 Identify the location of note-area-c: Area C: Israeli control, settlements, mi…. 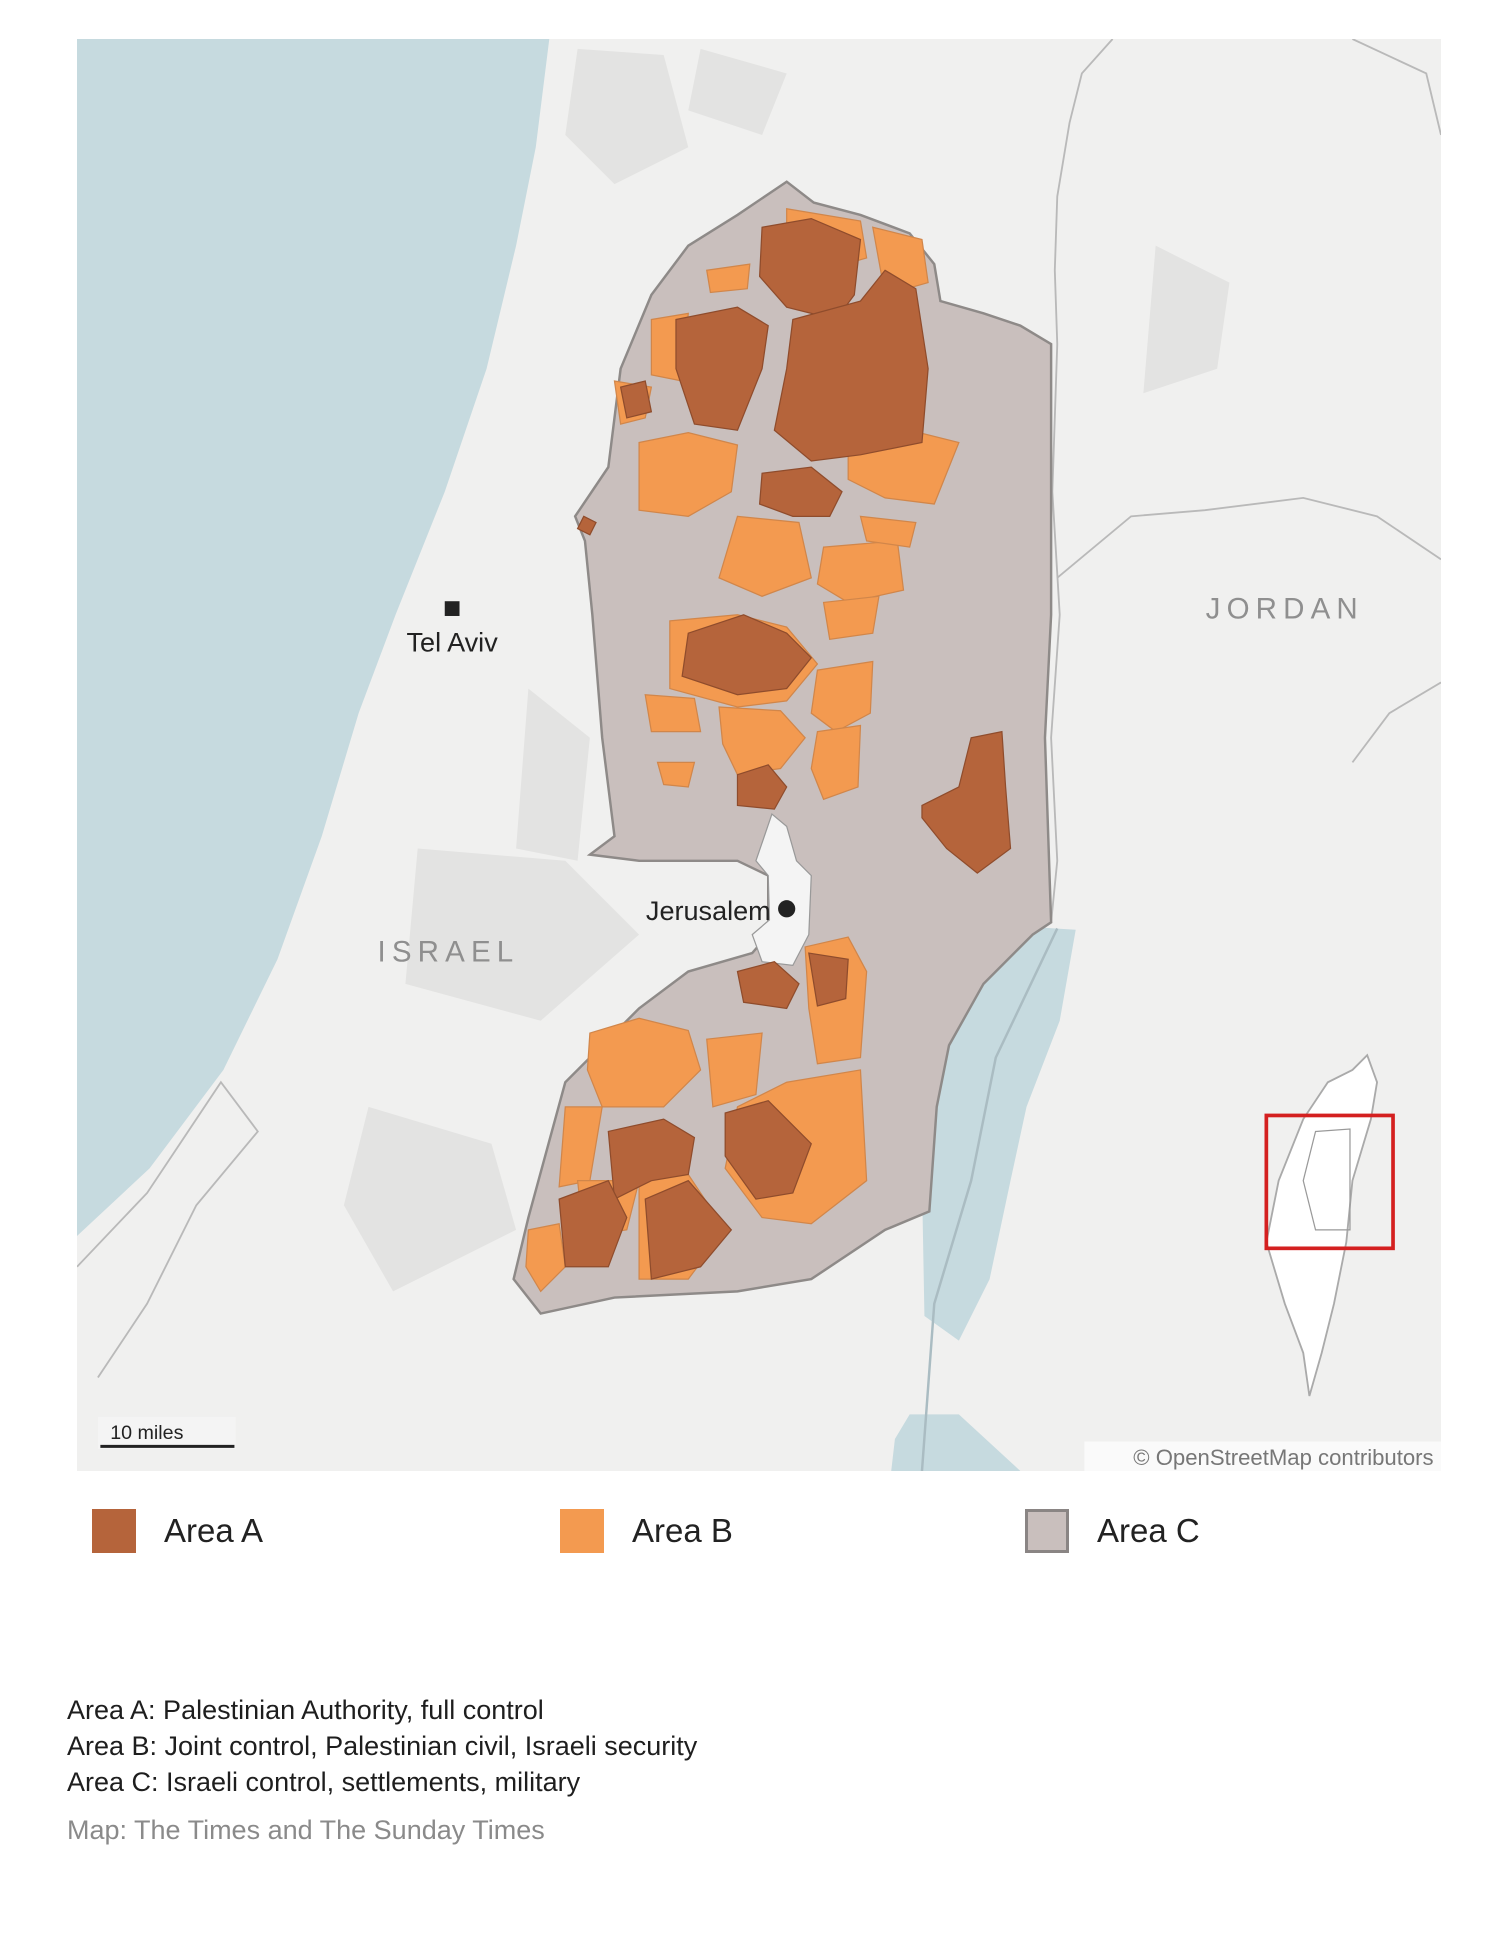
(324, 1782).